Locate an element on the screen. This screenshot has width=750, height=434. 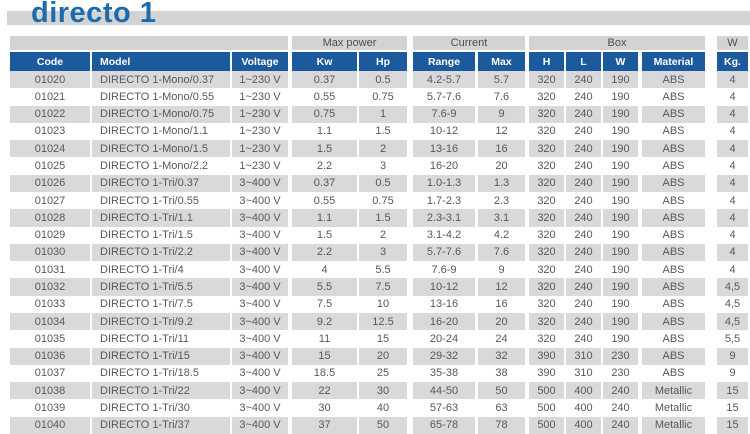
cell-kg: 4,5 is located at coordinates (732, 304).